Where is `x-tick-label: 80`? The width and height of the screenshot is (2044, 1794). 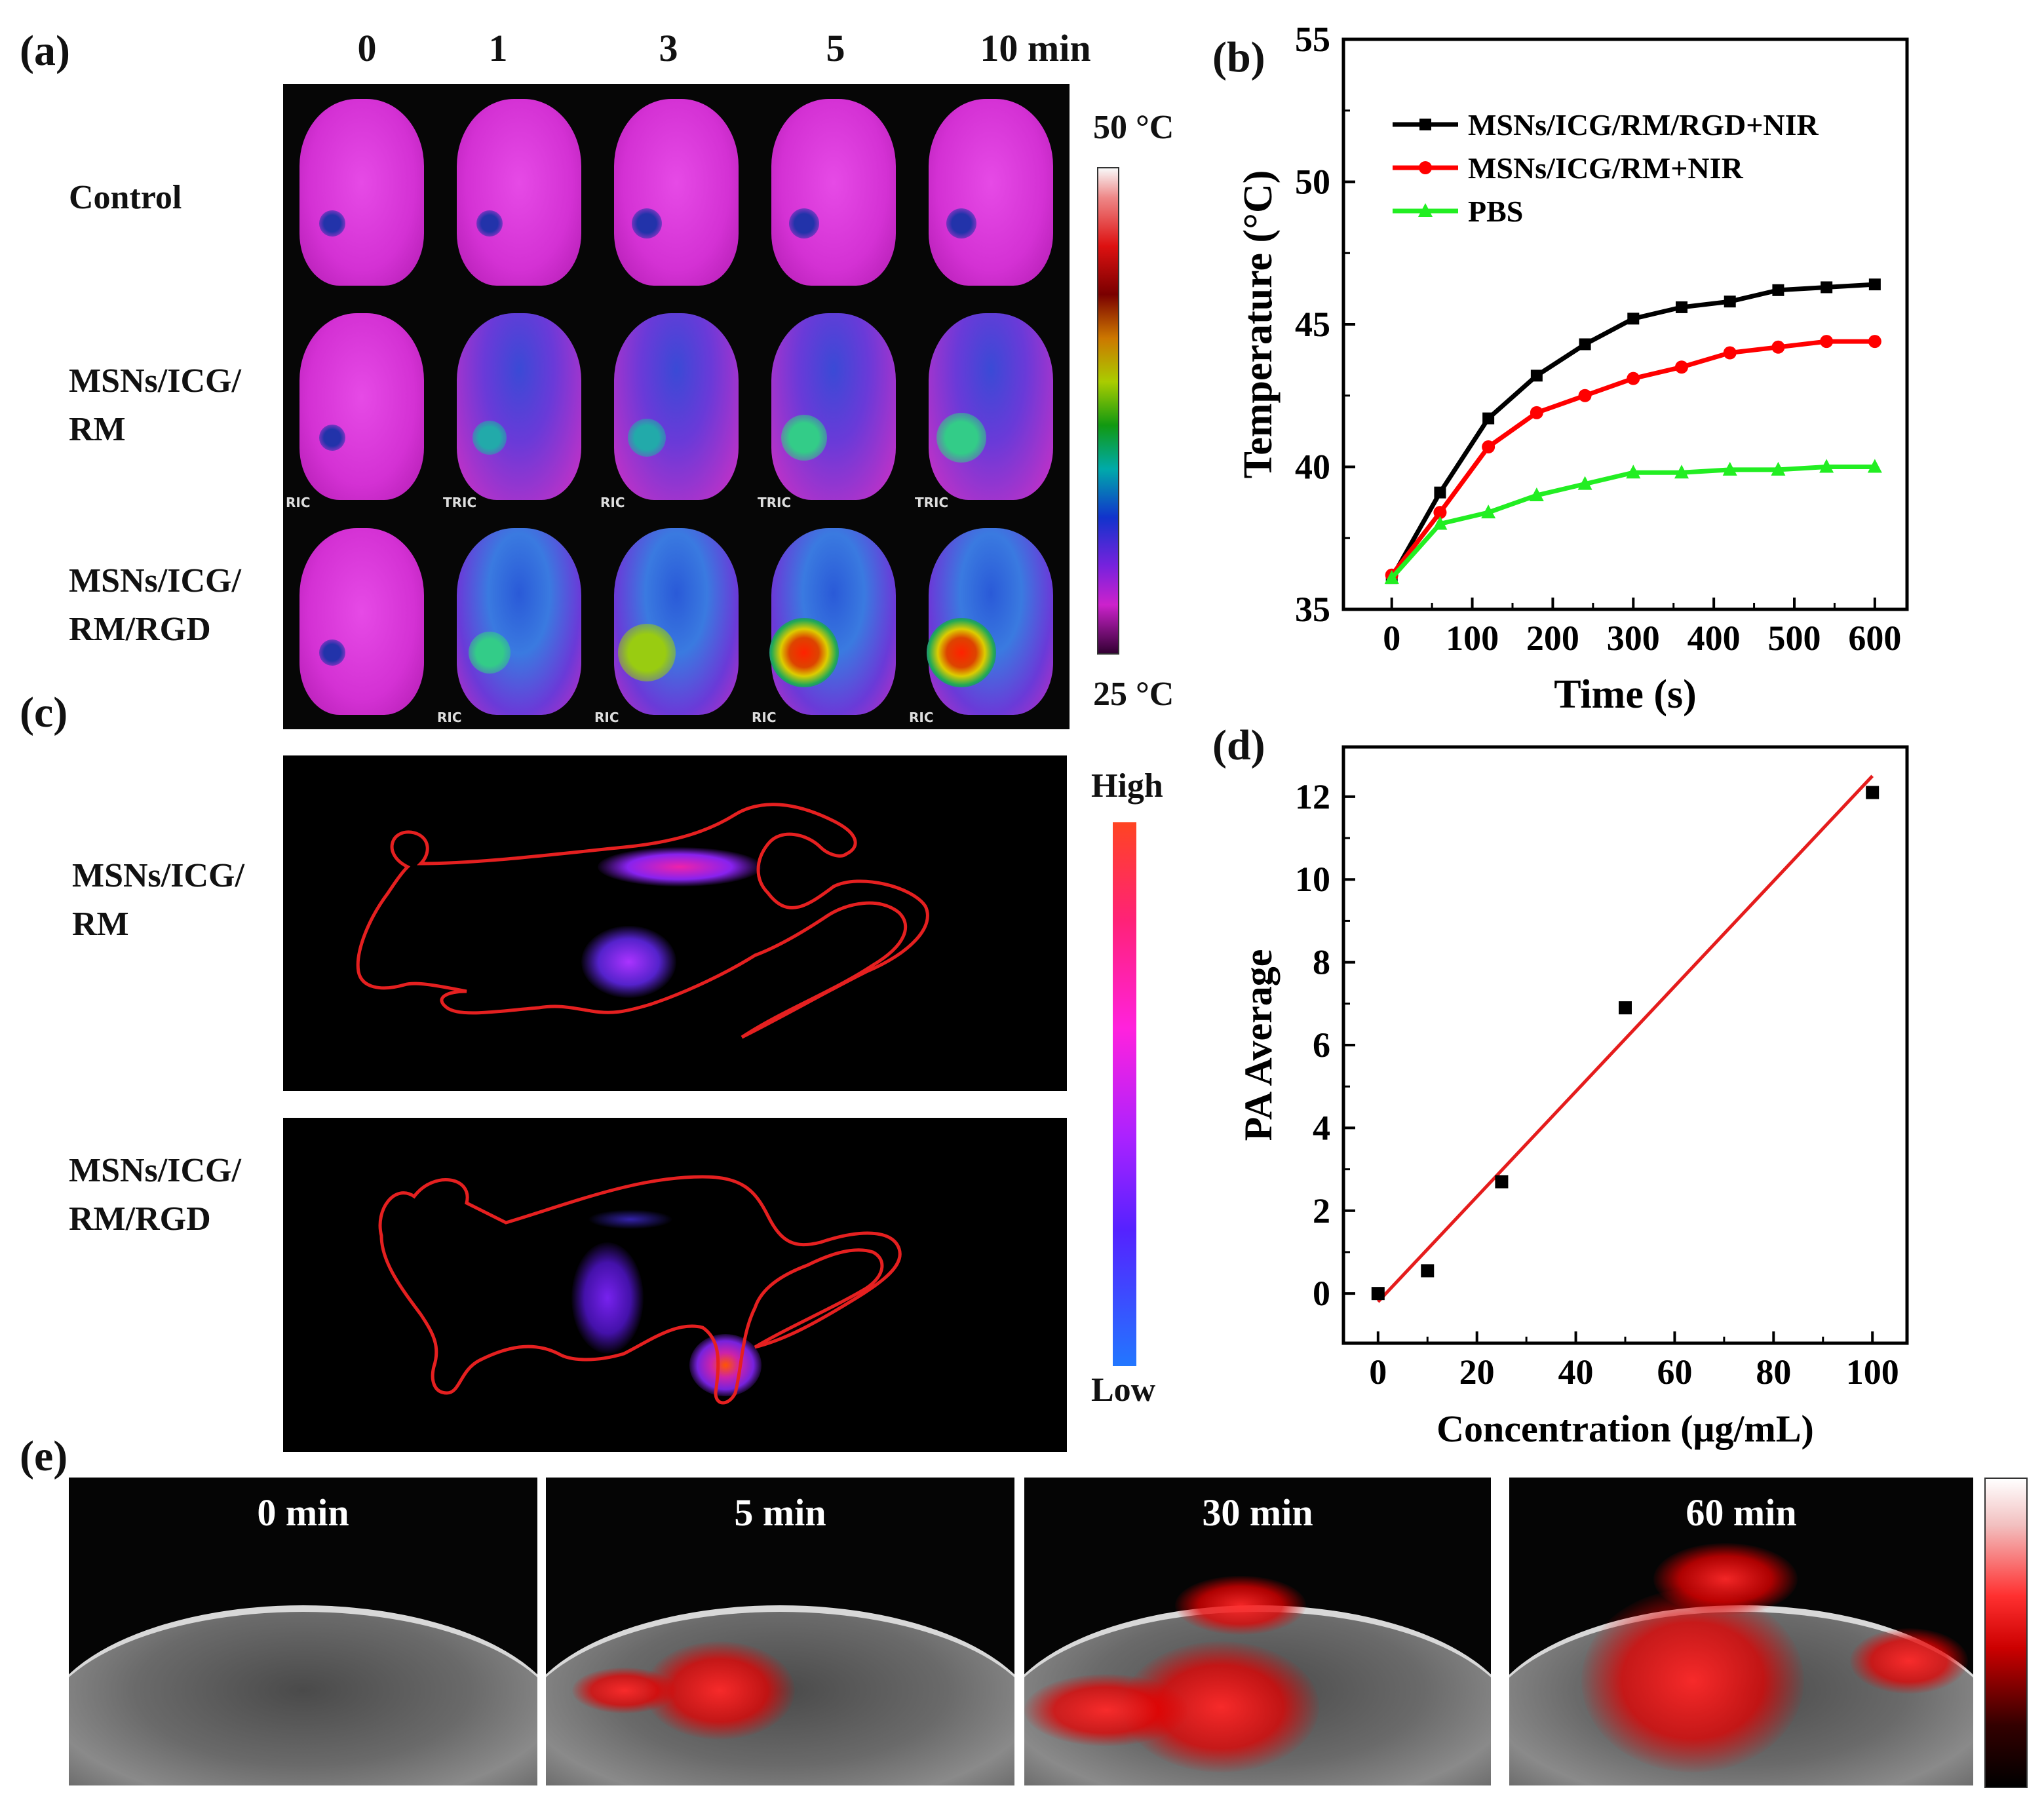 x-tick-label: 80 is located at coordinates (1773, 1372).